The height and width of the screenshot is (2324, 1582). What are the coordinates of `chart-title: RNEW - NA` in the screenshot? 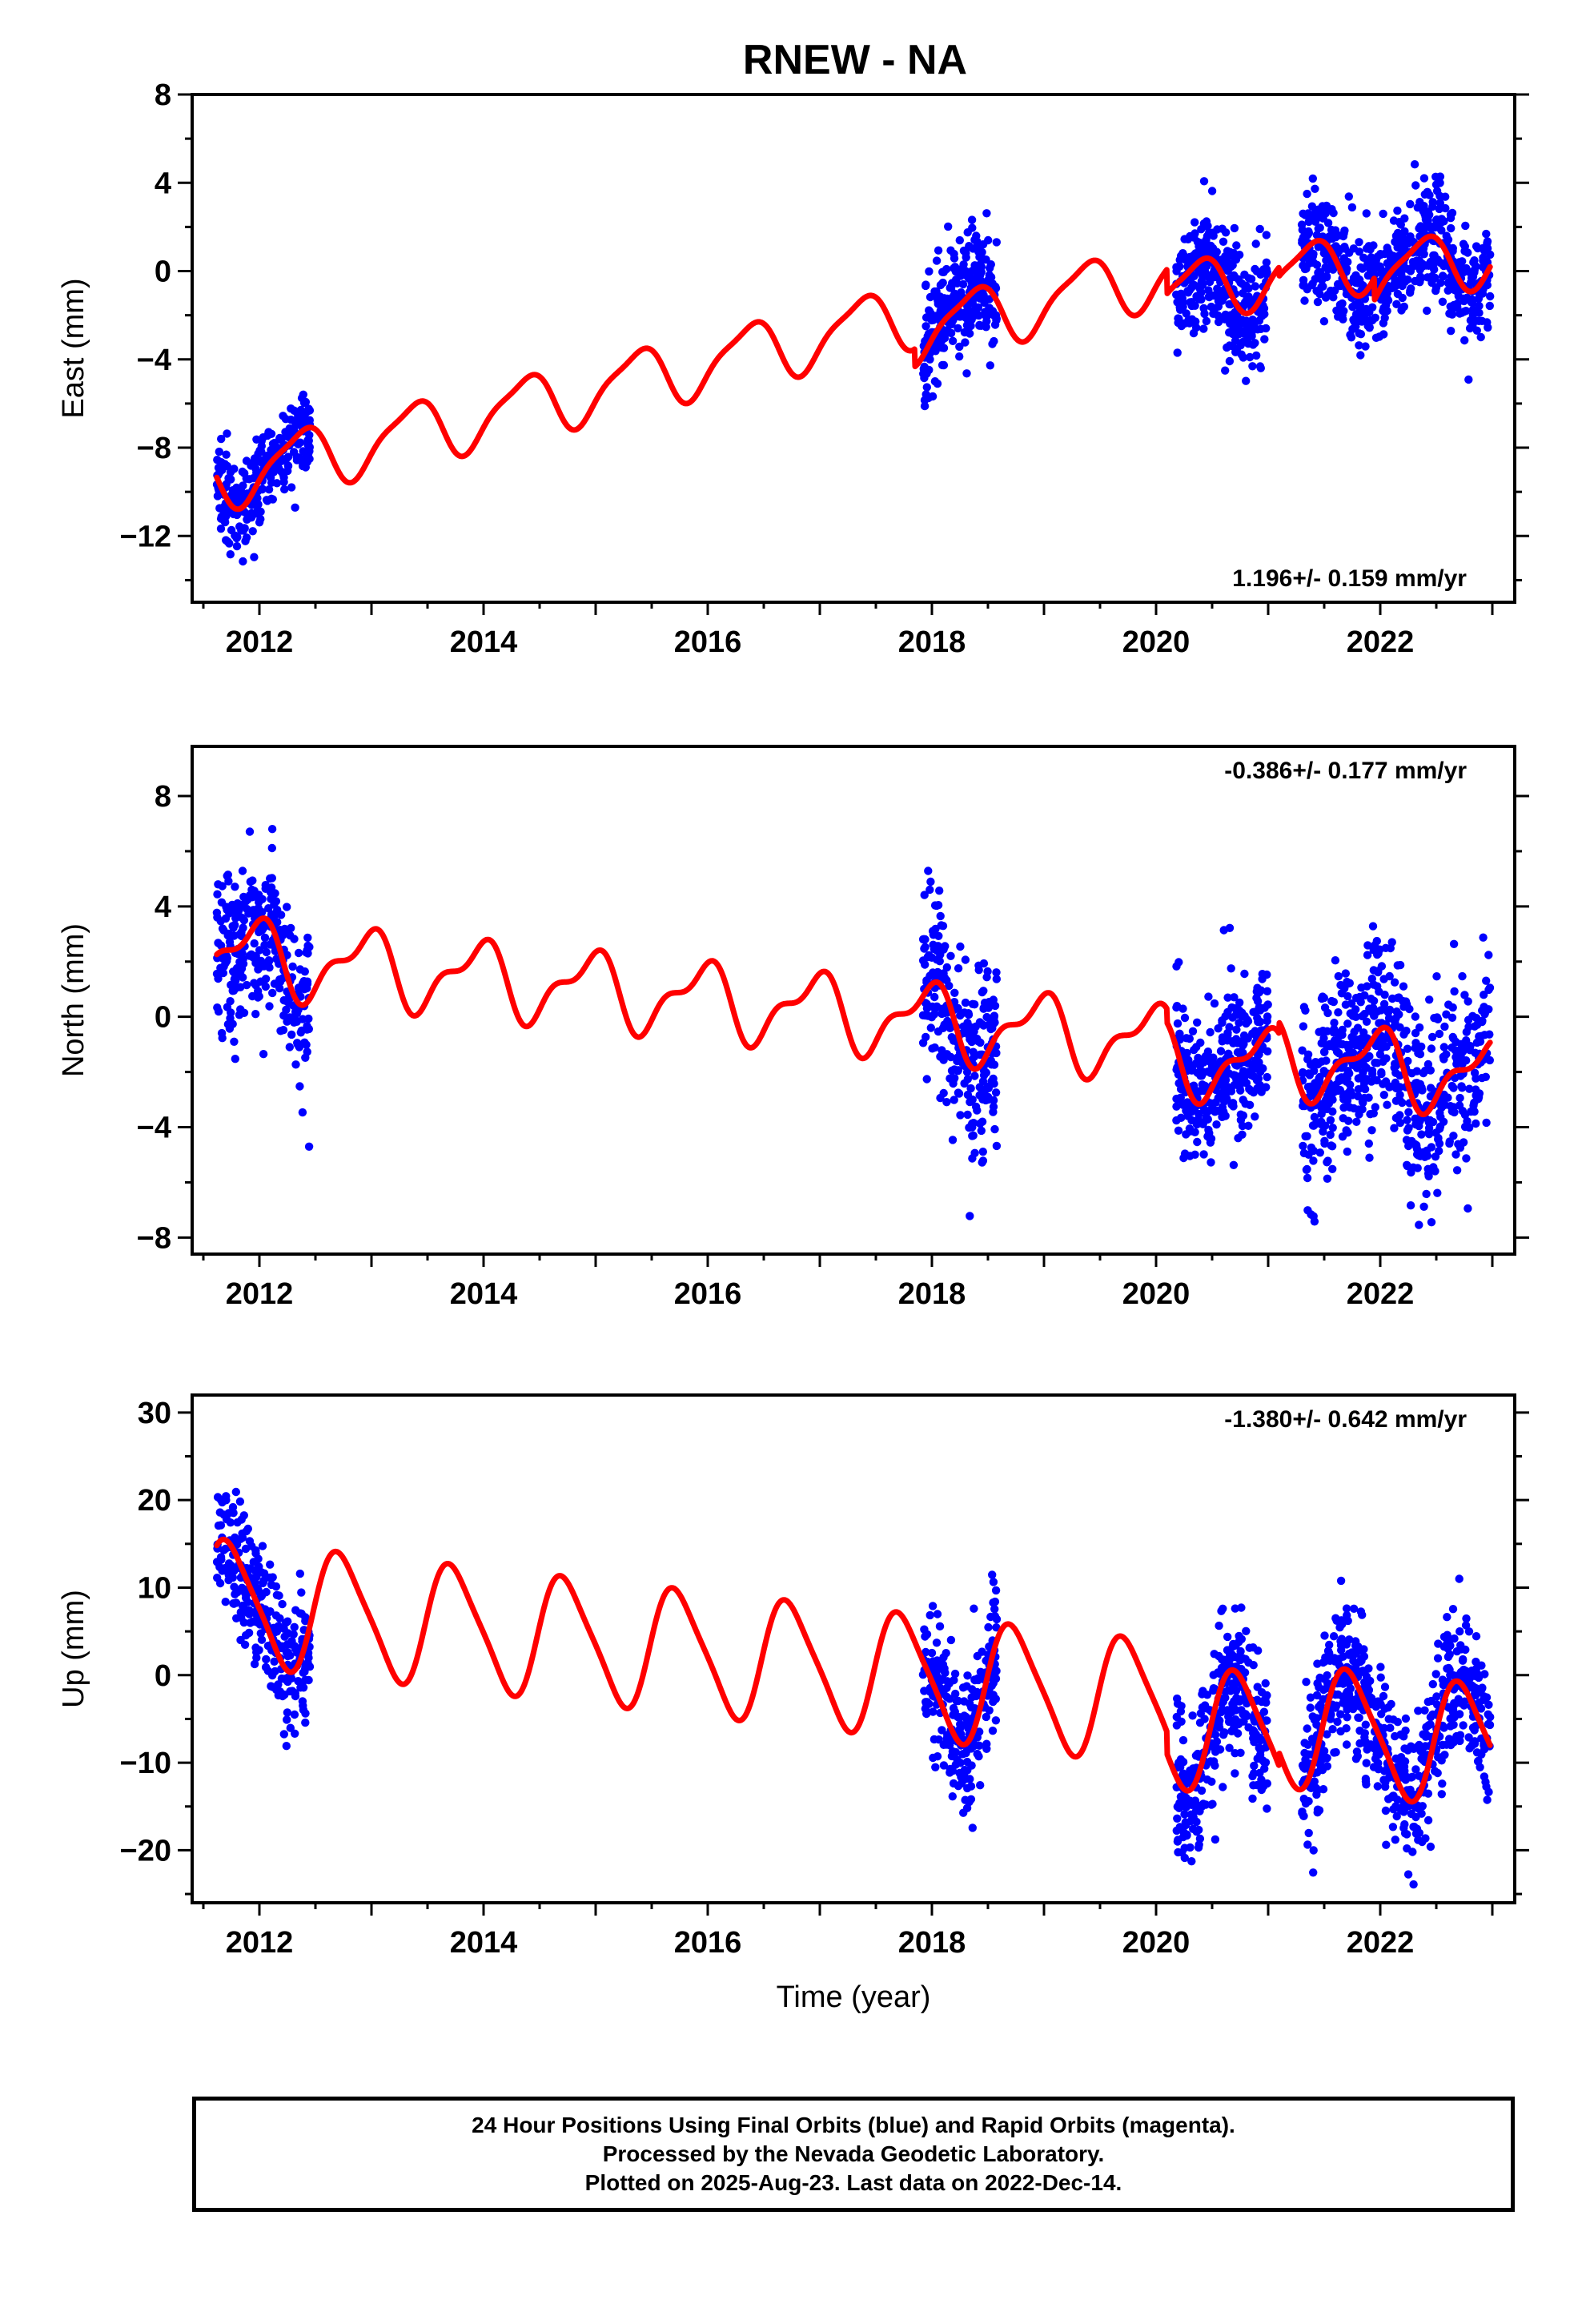 It's located at (855, 60).